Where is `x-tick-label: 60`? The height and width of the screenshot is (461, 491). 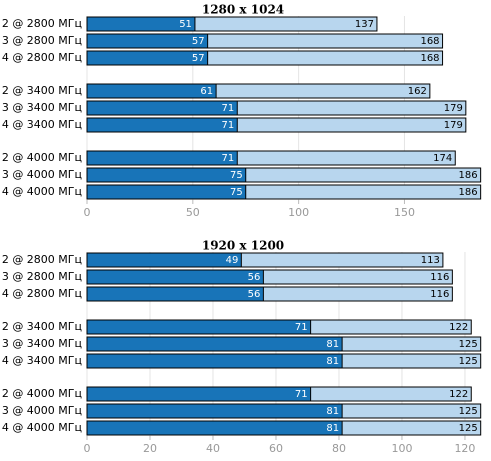
x-tick-label: 60 is located at coordinates (276, 448).